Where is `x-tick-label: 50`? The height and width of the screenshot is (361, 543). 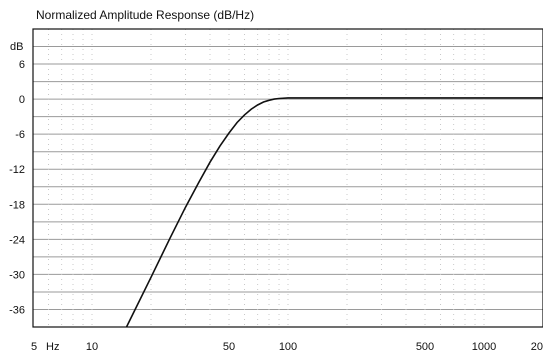 x-tick-label: 50 is located at coordinates (229, 347).